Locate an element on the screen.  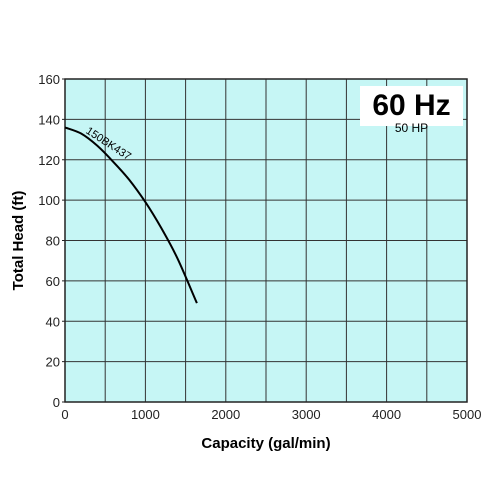
x-axis-label: Capacity (gal/min) is located at coordinates (265, 443).